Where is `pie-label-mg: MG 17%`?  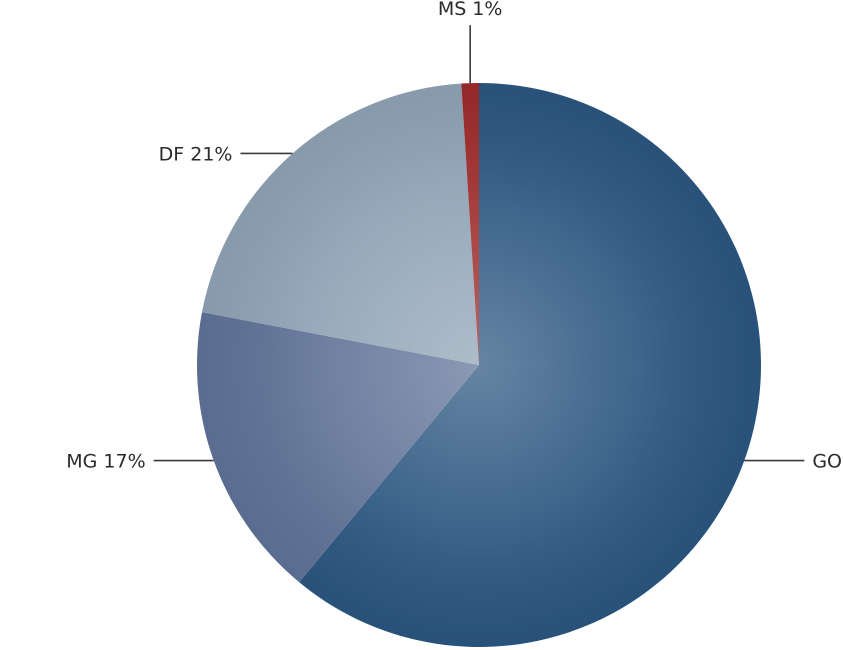
pie-label-mg: MG 17% is located at coordinates (105, 462).